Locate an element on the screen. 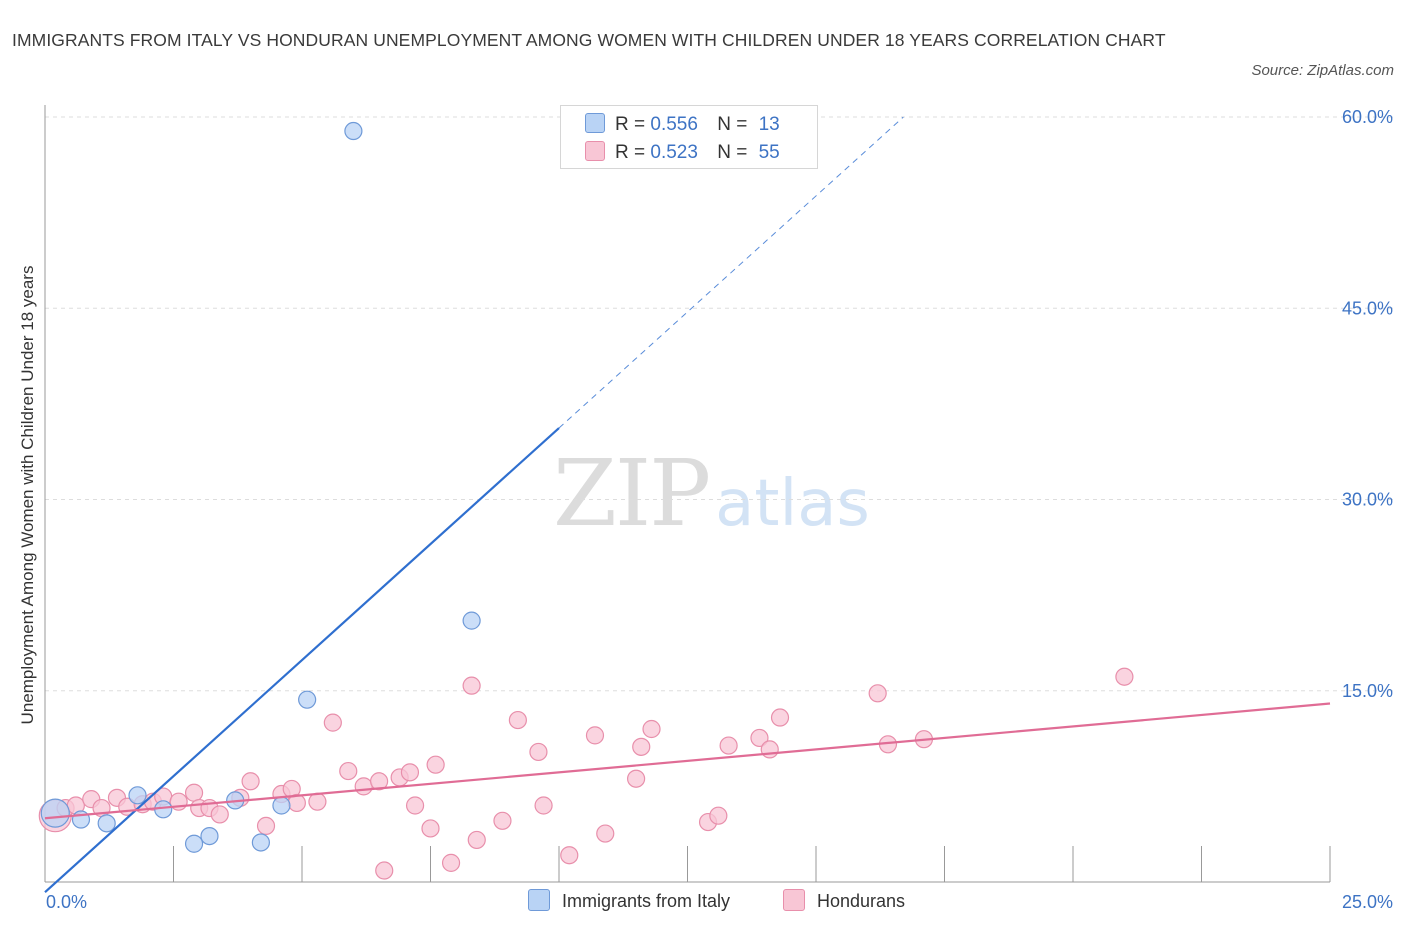 The image size is (1406, 930). trendline-hondurans is located at coordinates (687, 761).